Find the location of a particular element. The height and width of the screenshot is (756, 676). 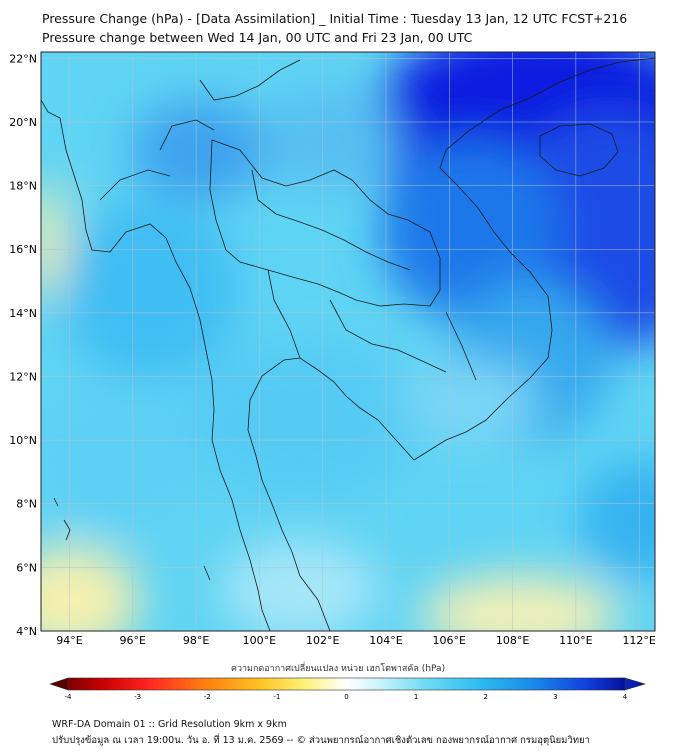

colorbar-tick-label: -2 is located at coordinates (207, 696).